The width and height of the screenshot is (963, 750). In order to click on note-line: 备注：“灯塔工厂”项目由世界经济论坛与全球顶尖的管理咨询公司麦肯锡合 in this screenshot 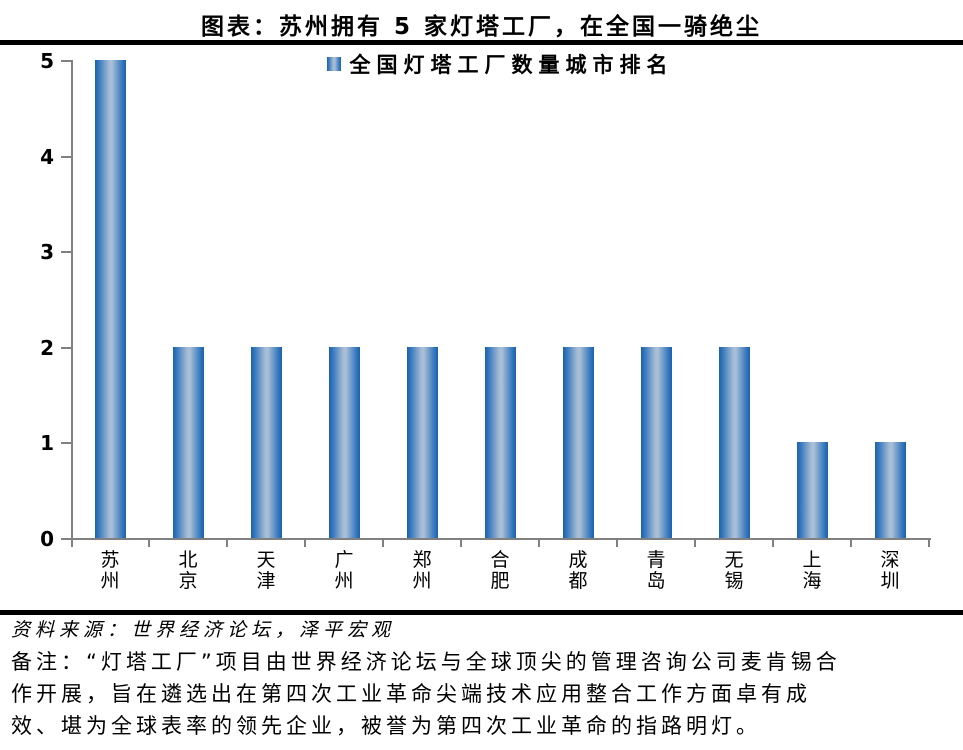, I will do `click(426, 662)`.